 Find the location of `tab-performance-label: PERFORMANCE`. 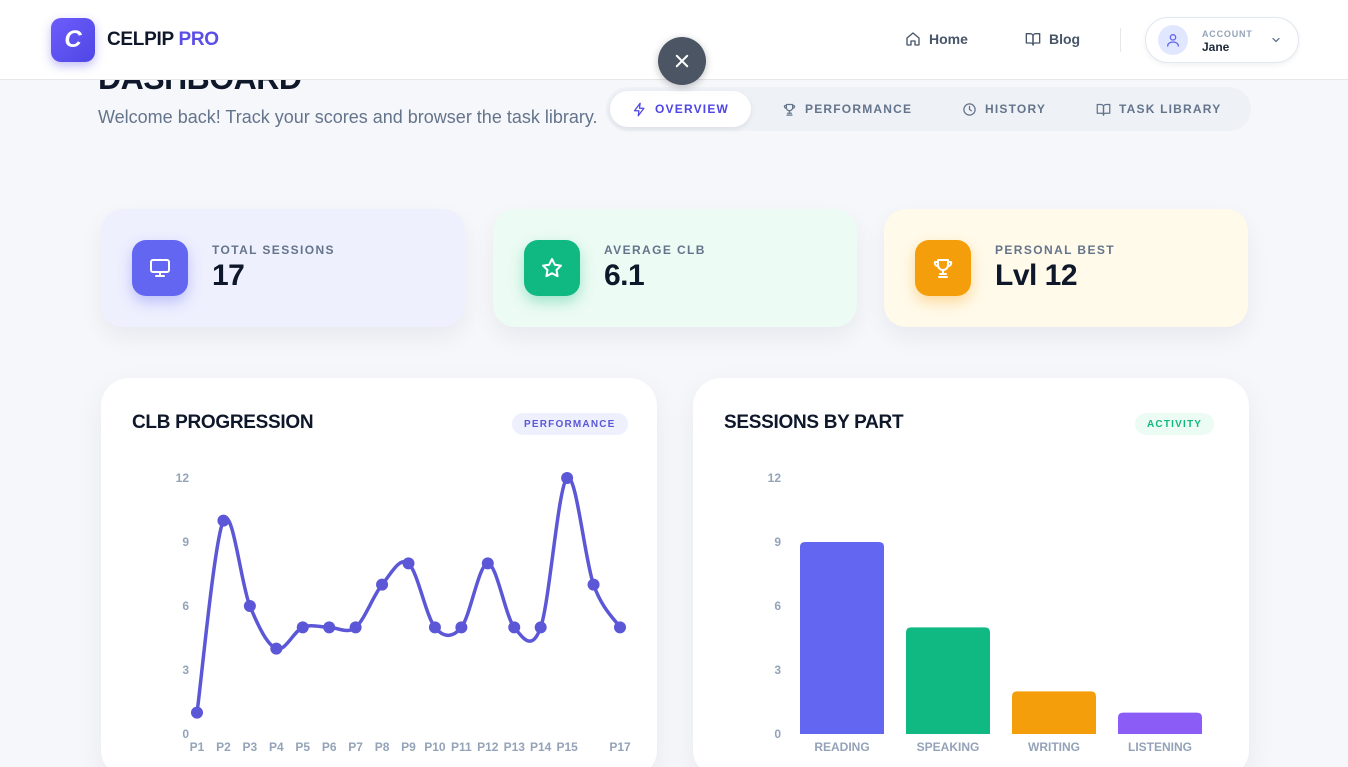

tab-performance-label: PERFORMANCE is located at coordinates (859, 109).